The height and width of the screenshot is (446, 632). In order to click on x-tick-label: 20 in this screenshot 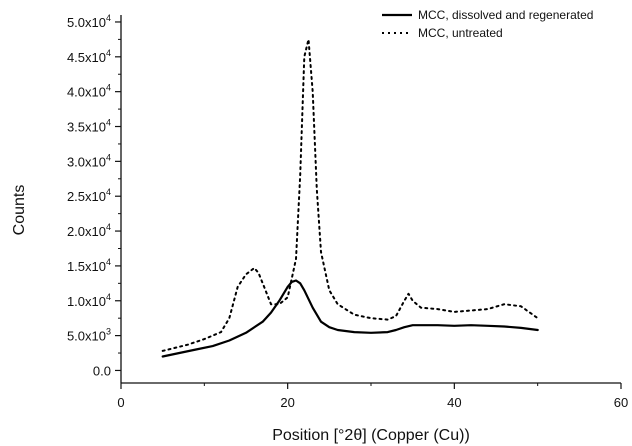, I will do `click(287, 402)`.